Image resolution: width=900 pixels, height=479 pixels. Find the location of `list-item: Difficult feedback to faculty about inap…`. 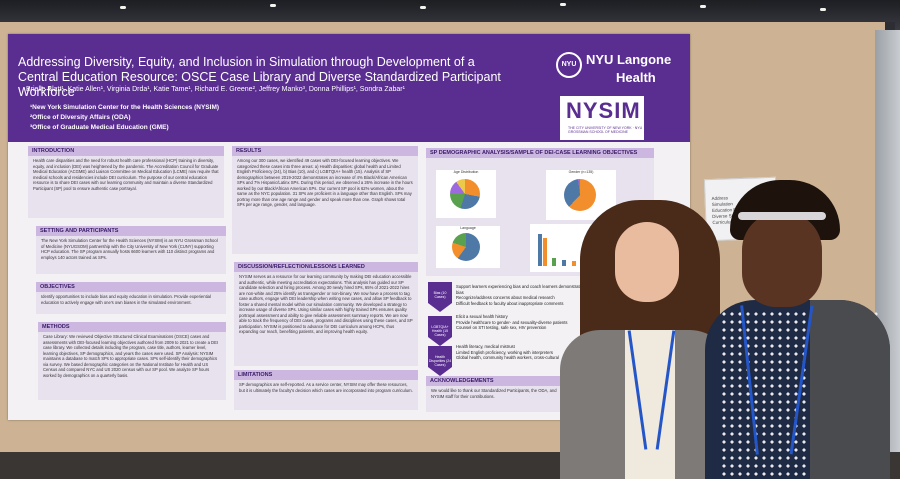

list-item: Difficult feedback to faculty about inap… is located at coordinates (510, 303).